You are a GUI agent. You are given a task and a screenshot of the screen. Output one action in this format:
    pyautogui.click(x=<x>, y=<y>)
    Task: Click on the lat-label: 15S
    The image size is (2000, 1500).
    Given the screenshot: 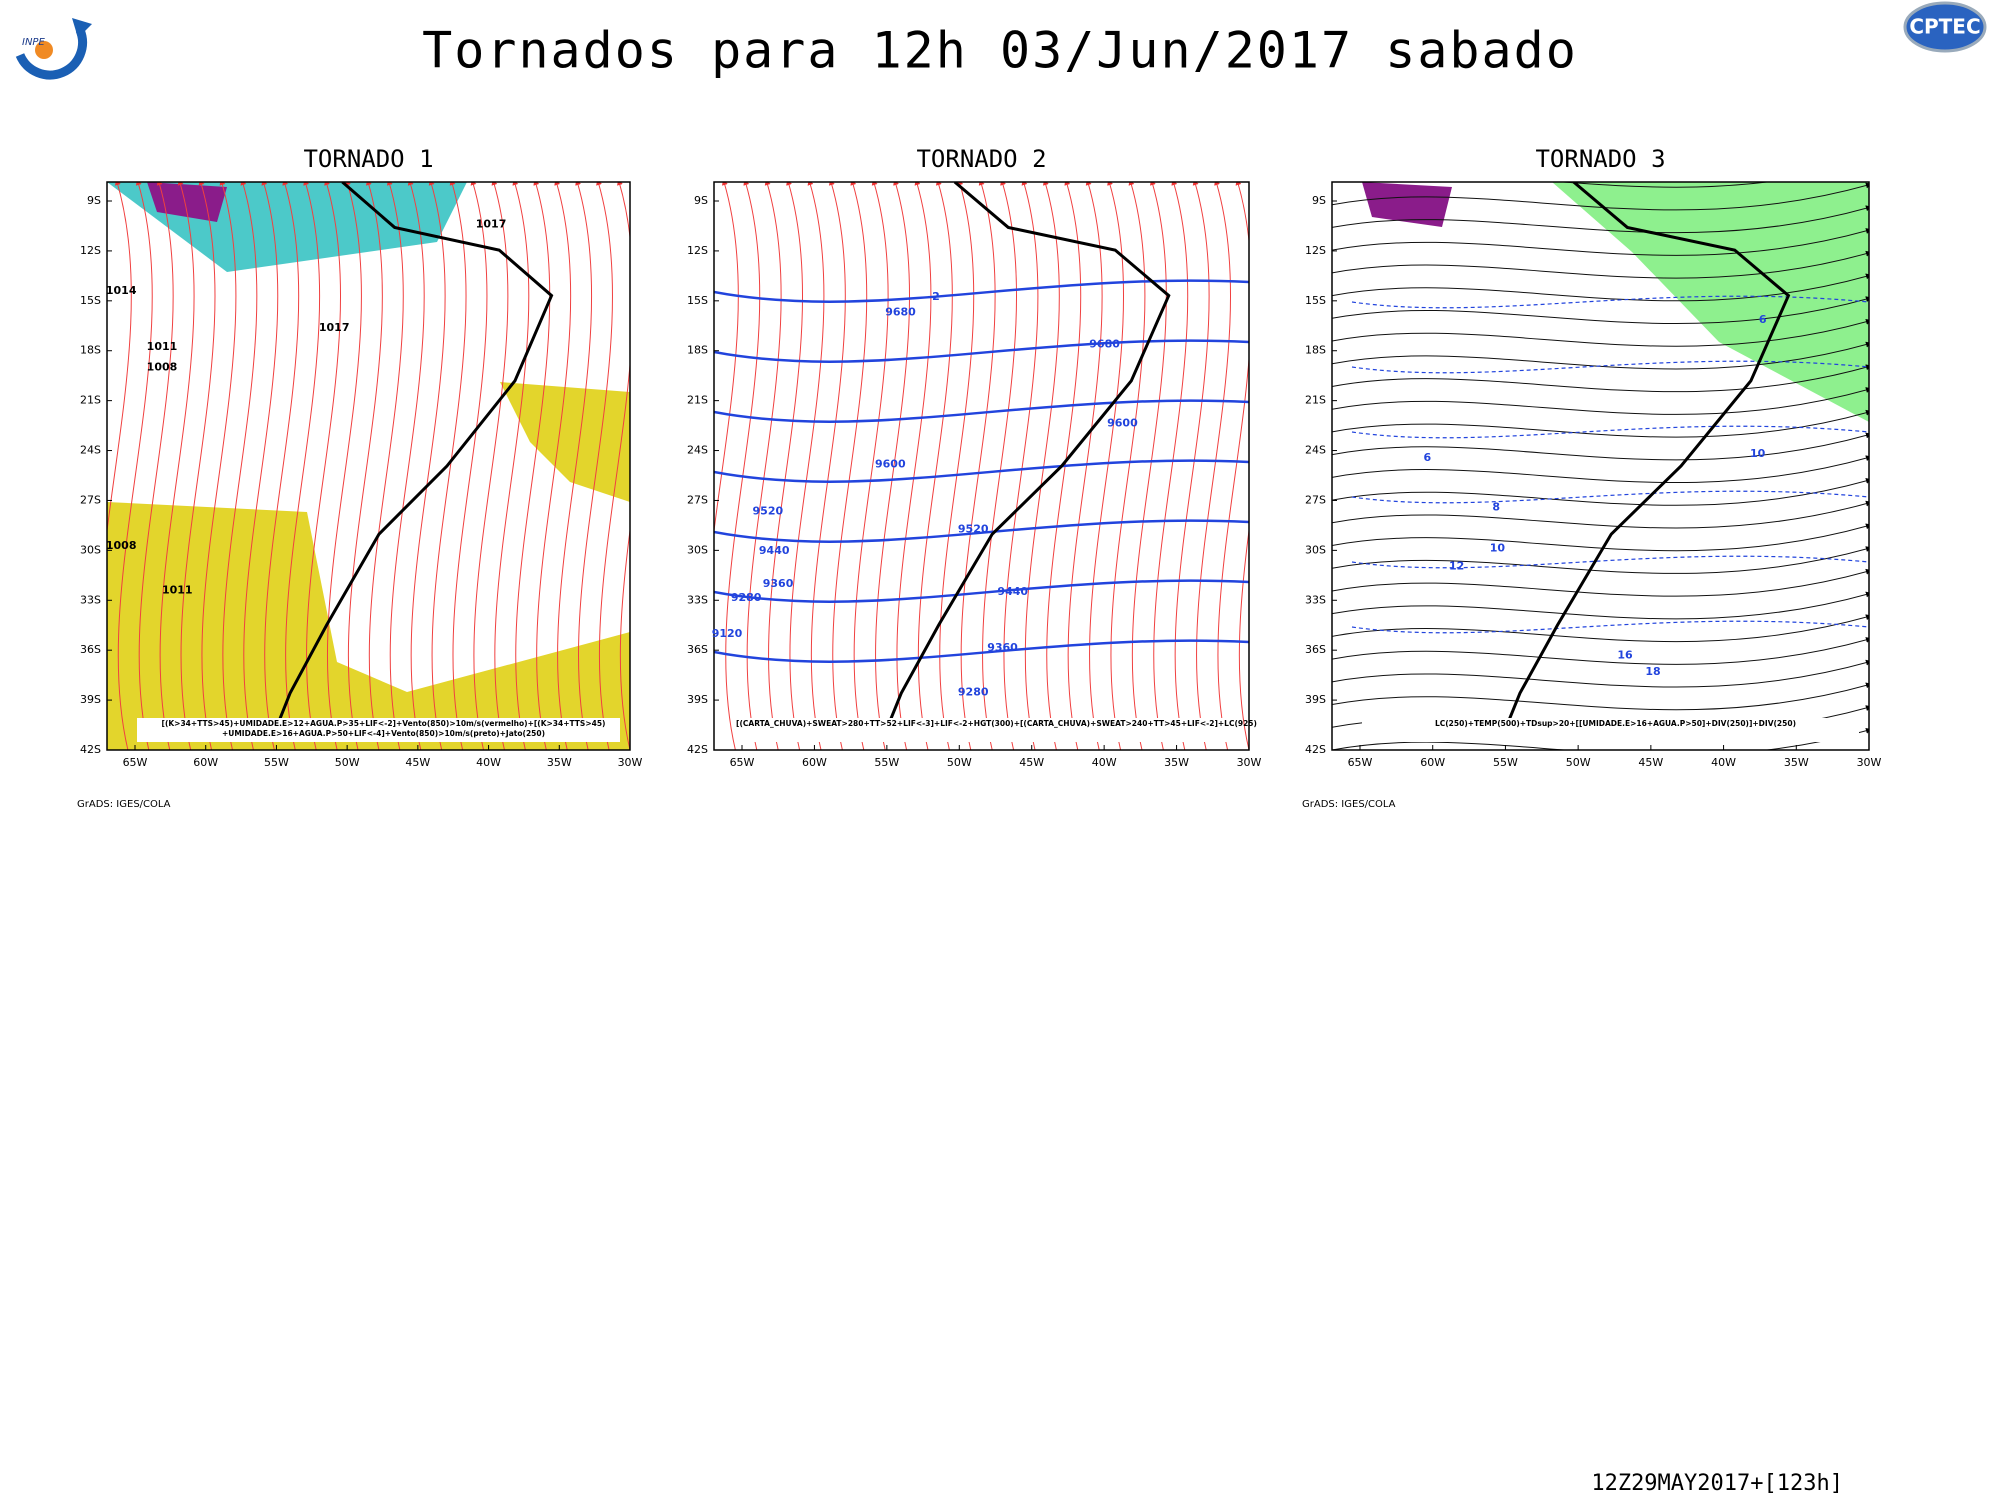 What is the action you would take?
    pyautogui.click(x=90, y=300)
    